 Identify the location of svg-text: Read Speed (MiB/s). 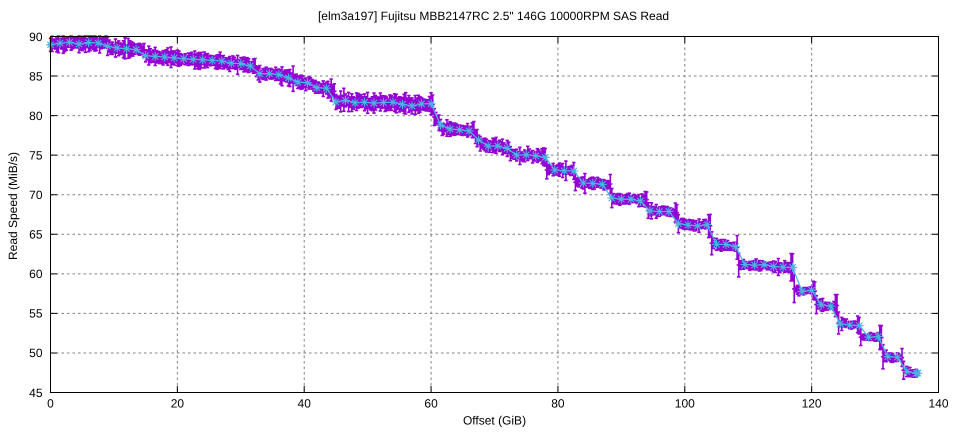
(13, 206).